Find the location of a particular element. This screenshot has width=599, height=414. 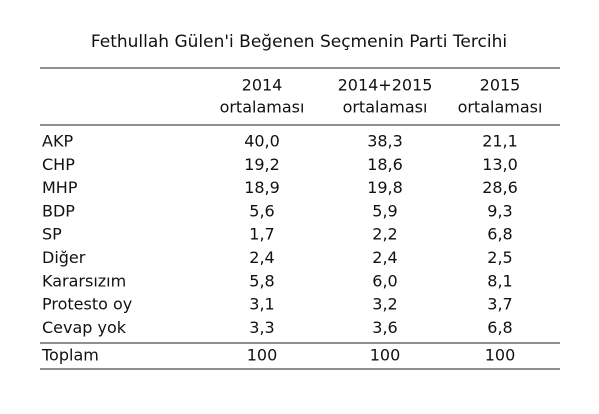

row-label: AKP is located at coordinates (57, 141).